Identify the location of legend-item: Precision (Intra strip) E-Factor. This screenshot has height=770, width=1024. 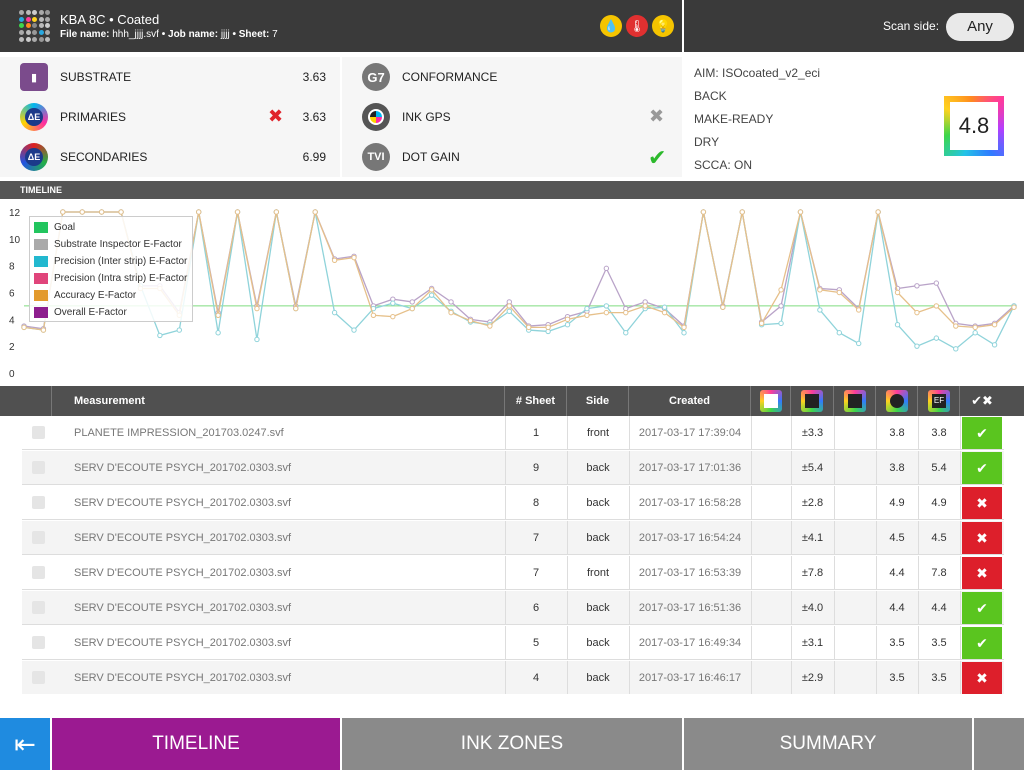
(110, 278).